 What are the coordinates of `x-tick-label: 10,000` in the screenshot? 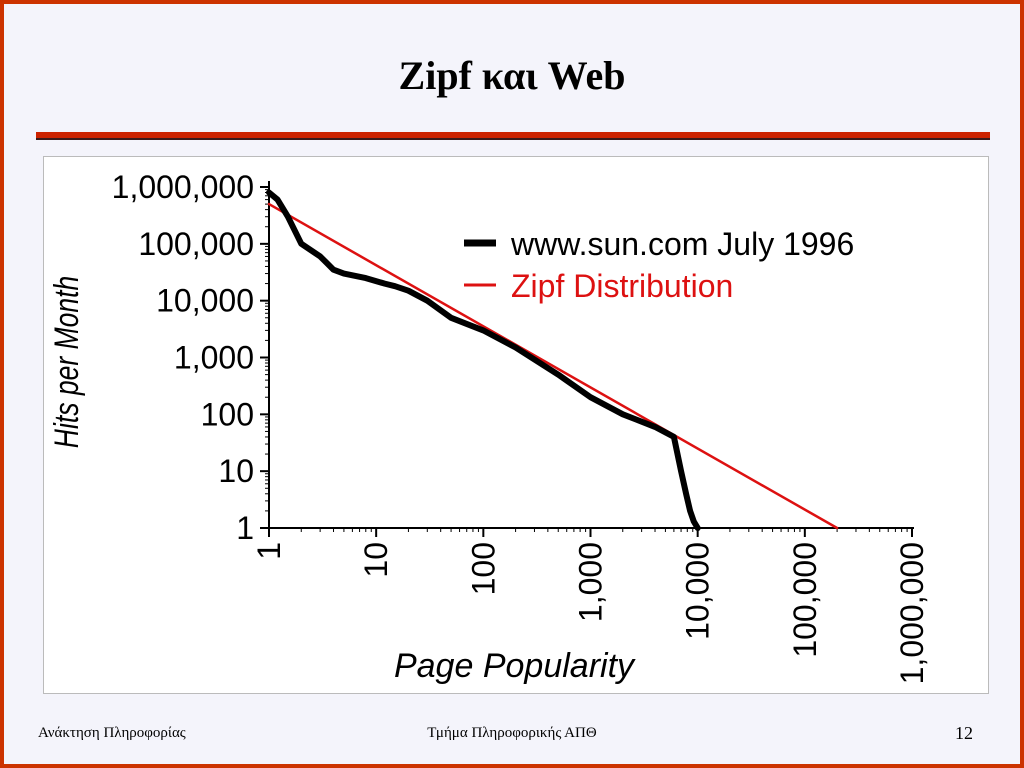 It's located at (698, 591).